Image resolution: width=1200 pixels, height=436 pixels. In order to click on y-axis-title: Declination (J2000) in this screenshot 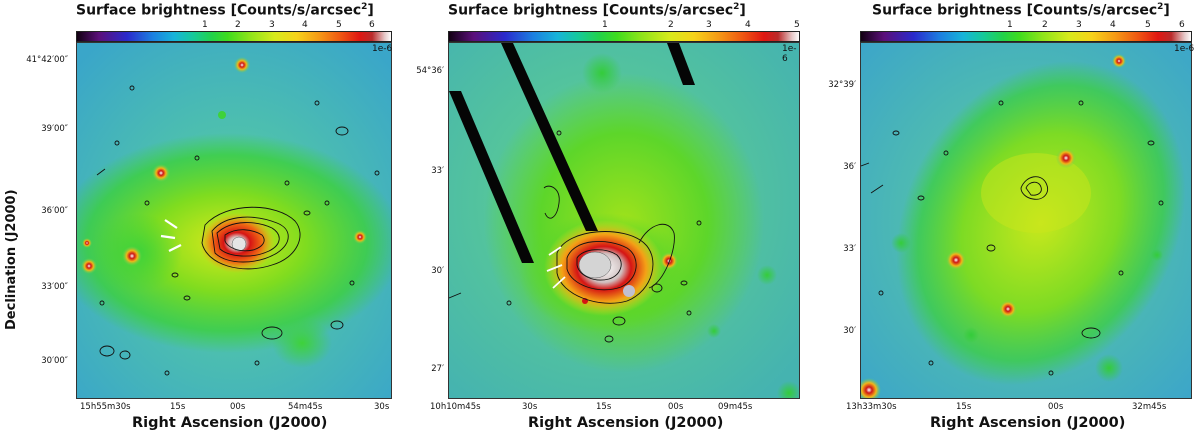, I will do `click(11, 259)`.